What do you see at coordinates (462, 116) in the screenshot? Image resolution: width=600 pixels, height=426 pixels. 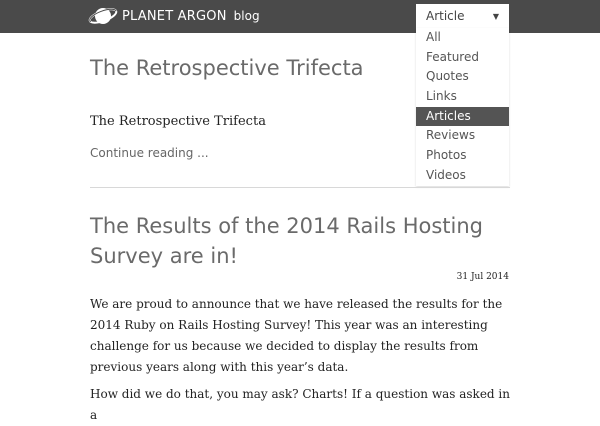 I see `filter-option-articles: Articles` at bounding box center [462, 116].